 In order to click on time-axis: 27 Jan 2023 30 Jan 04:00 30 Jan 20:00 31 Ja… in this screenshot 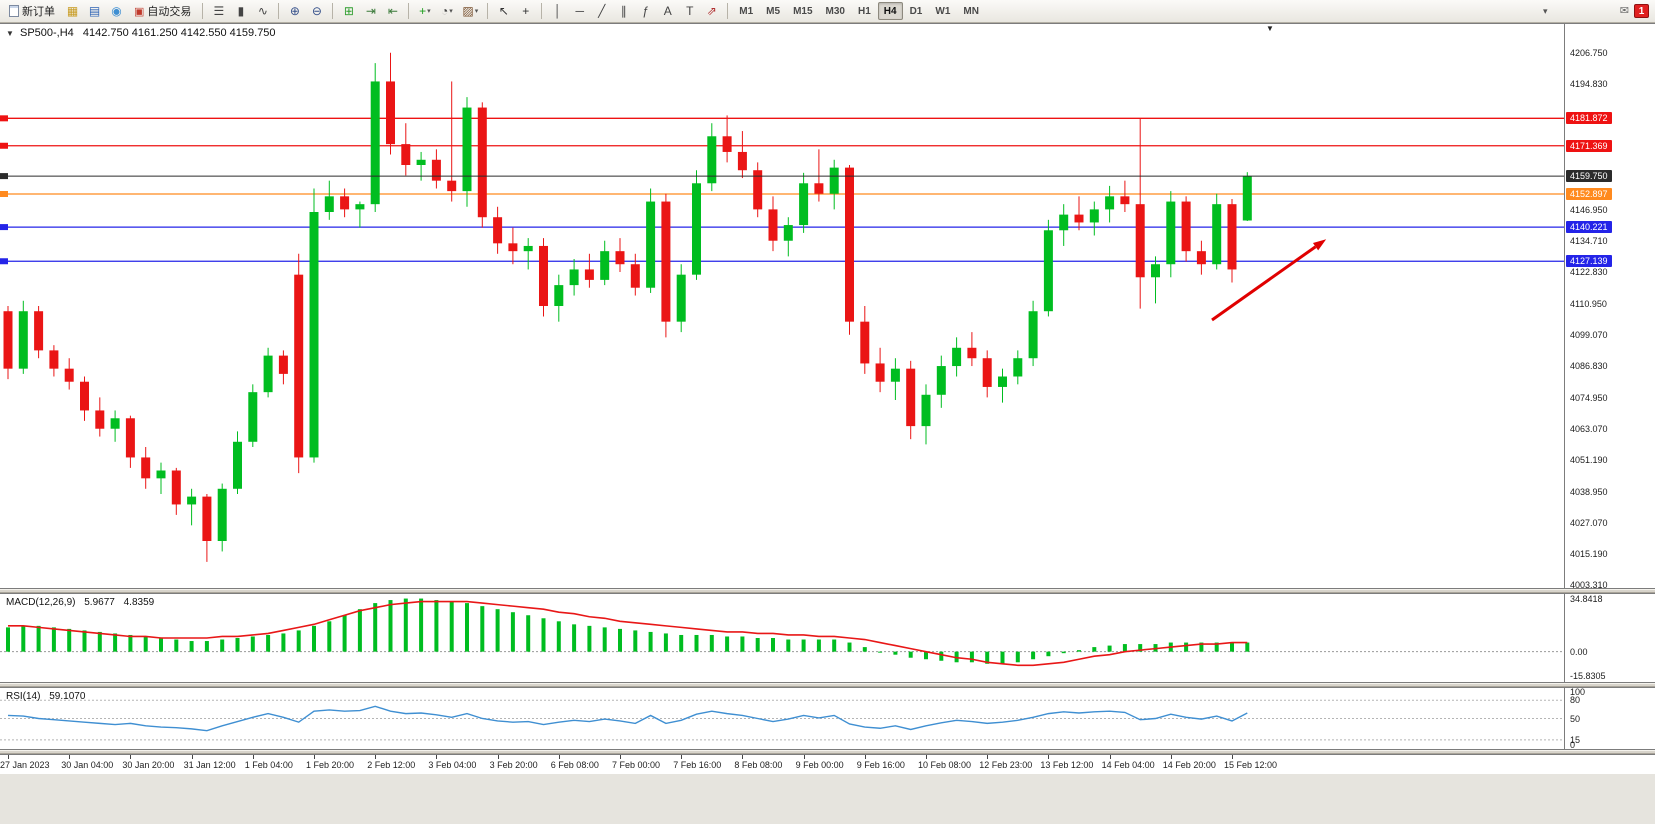, I will do `click(827, 764)`.